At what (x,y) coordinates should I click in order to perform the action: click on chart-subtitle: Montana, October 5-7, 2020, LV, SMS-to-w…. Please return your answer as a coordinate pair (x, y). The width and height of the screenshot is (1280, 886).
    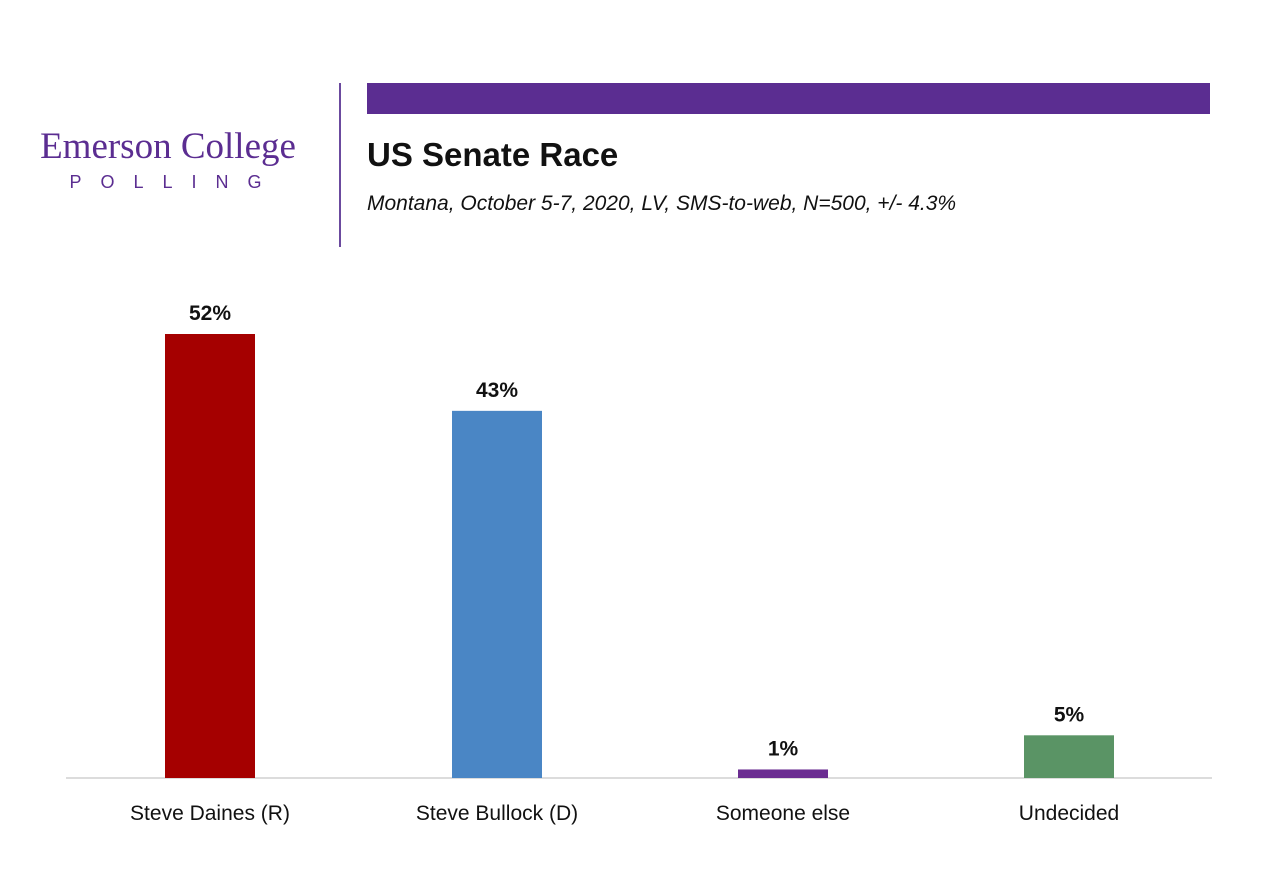
    Looking at the image, I should click on (662, 203).